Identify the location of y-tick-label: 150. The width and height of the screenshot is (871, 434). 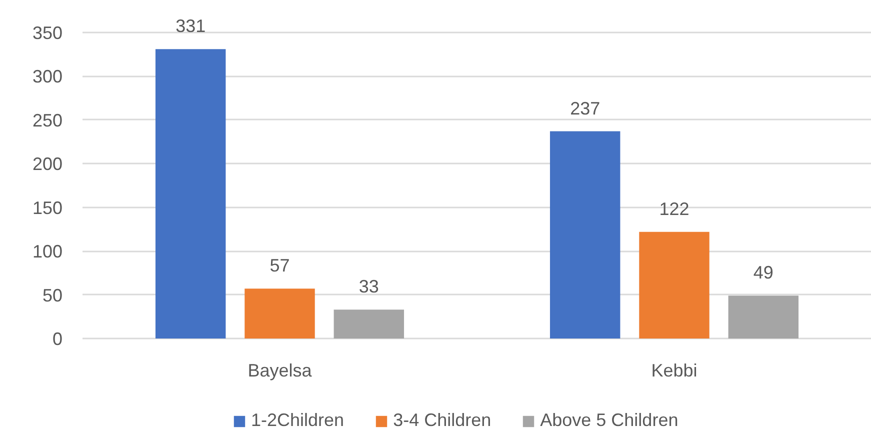
(47, 208).